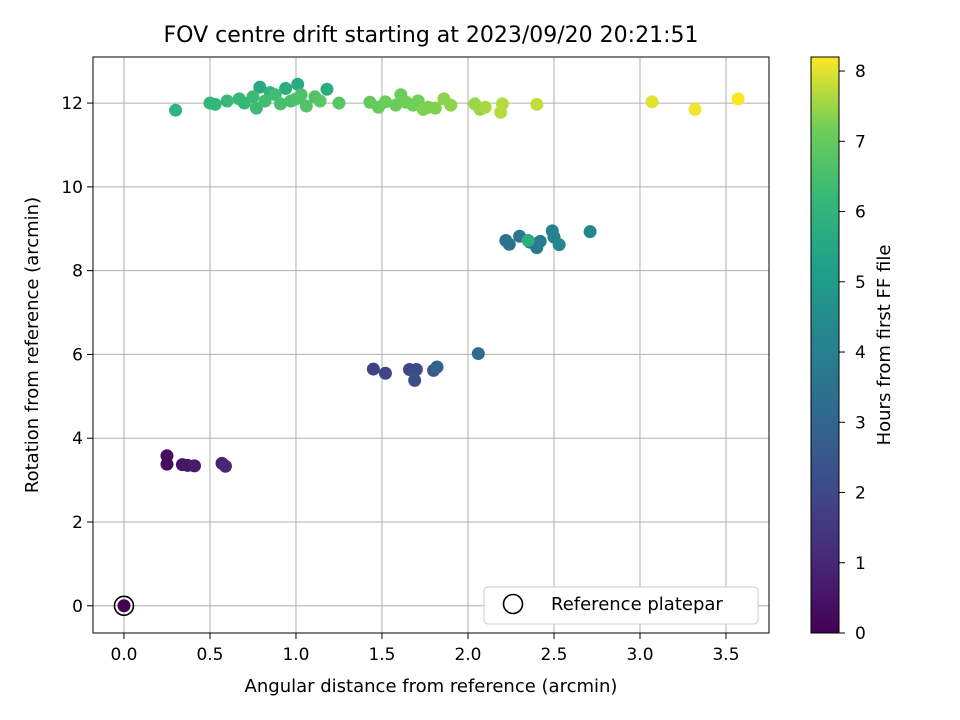 The image size is (960, 720). Describe the element at coordinates (513, 604) in the screenshot. I see `legend-marker` at that location.